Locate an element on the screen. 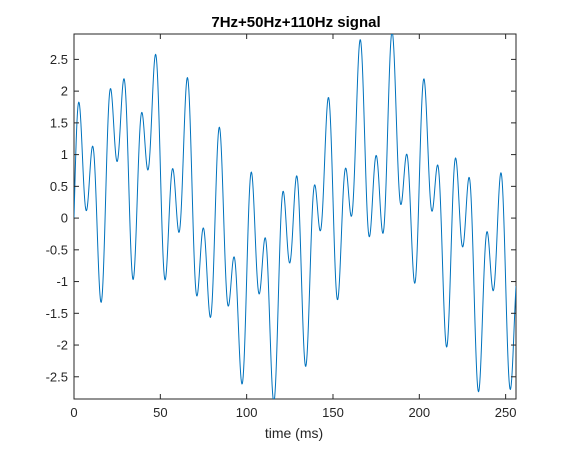  y-tick-label: 2 is located at coordinates (64, 91).